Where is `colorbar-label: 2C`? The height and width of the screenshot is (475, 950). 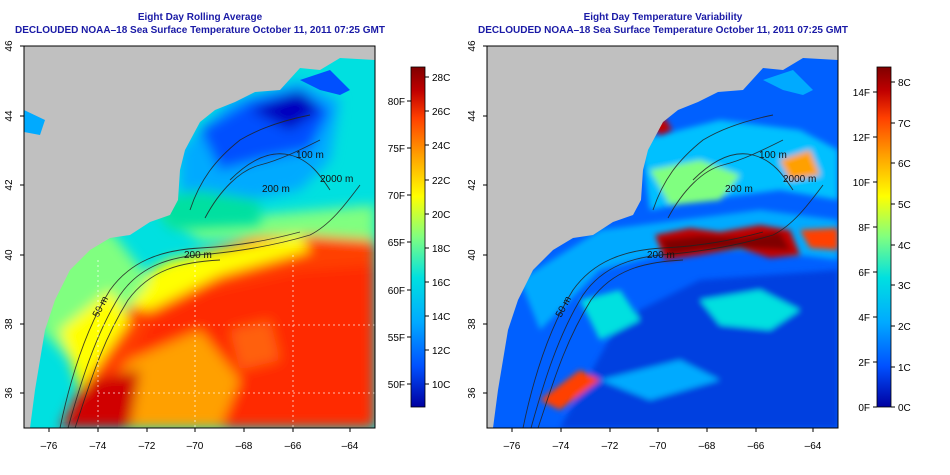
colorbar-label: 2C is located at coordinates (904, 327).